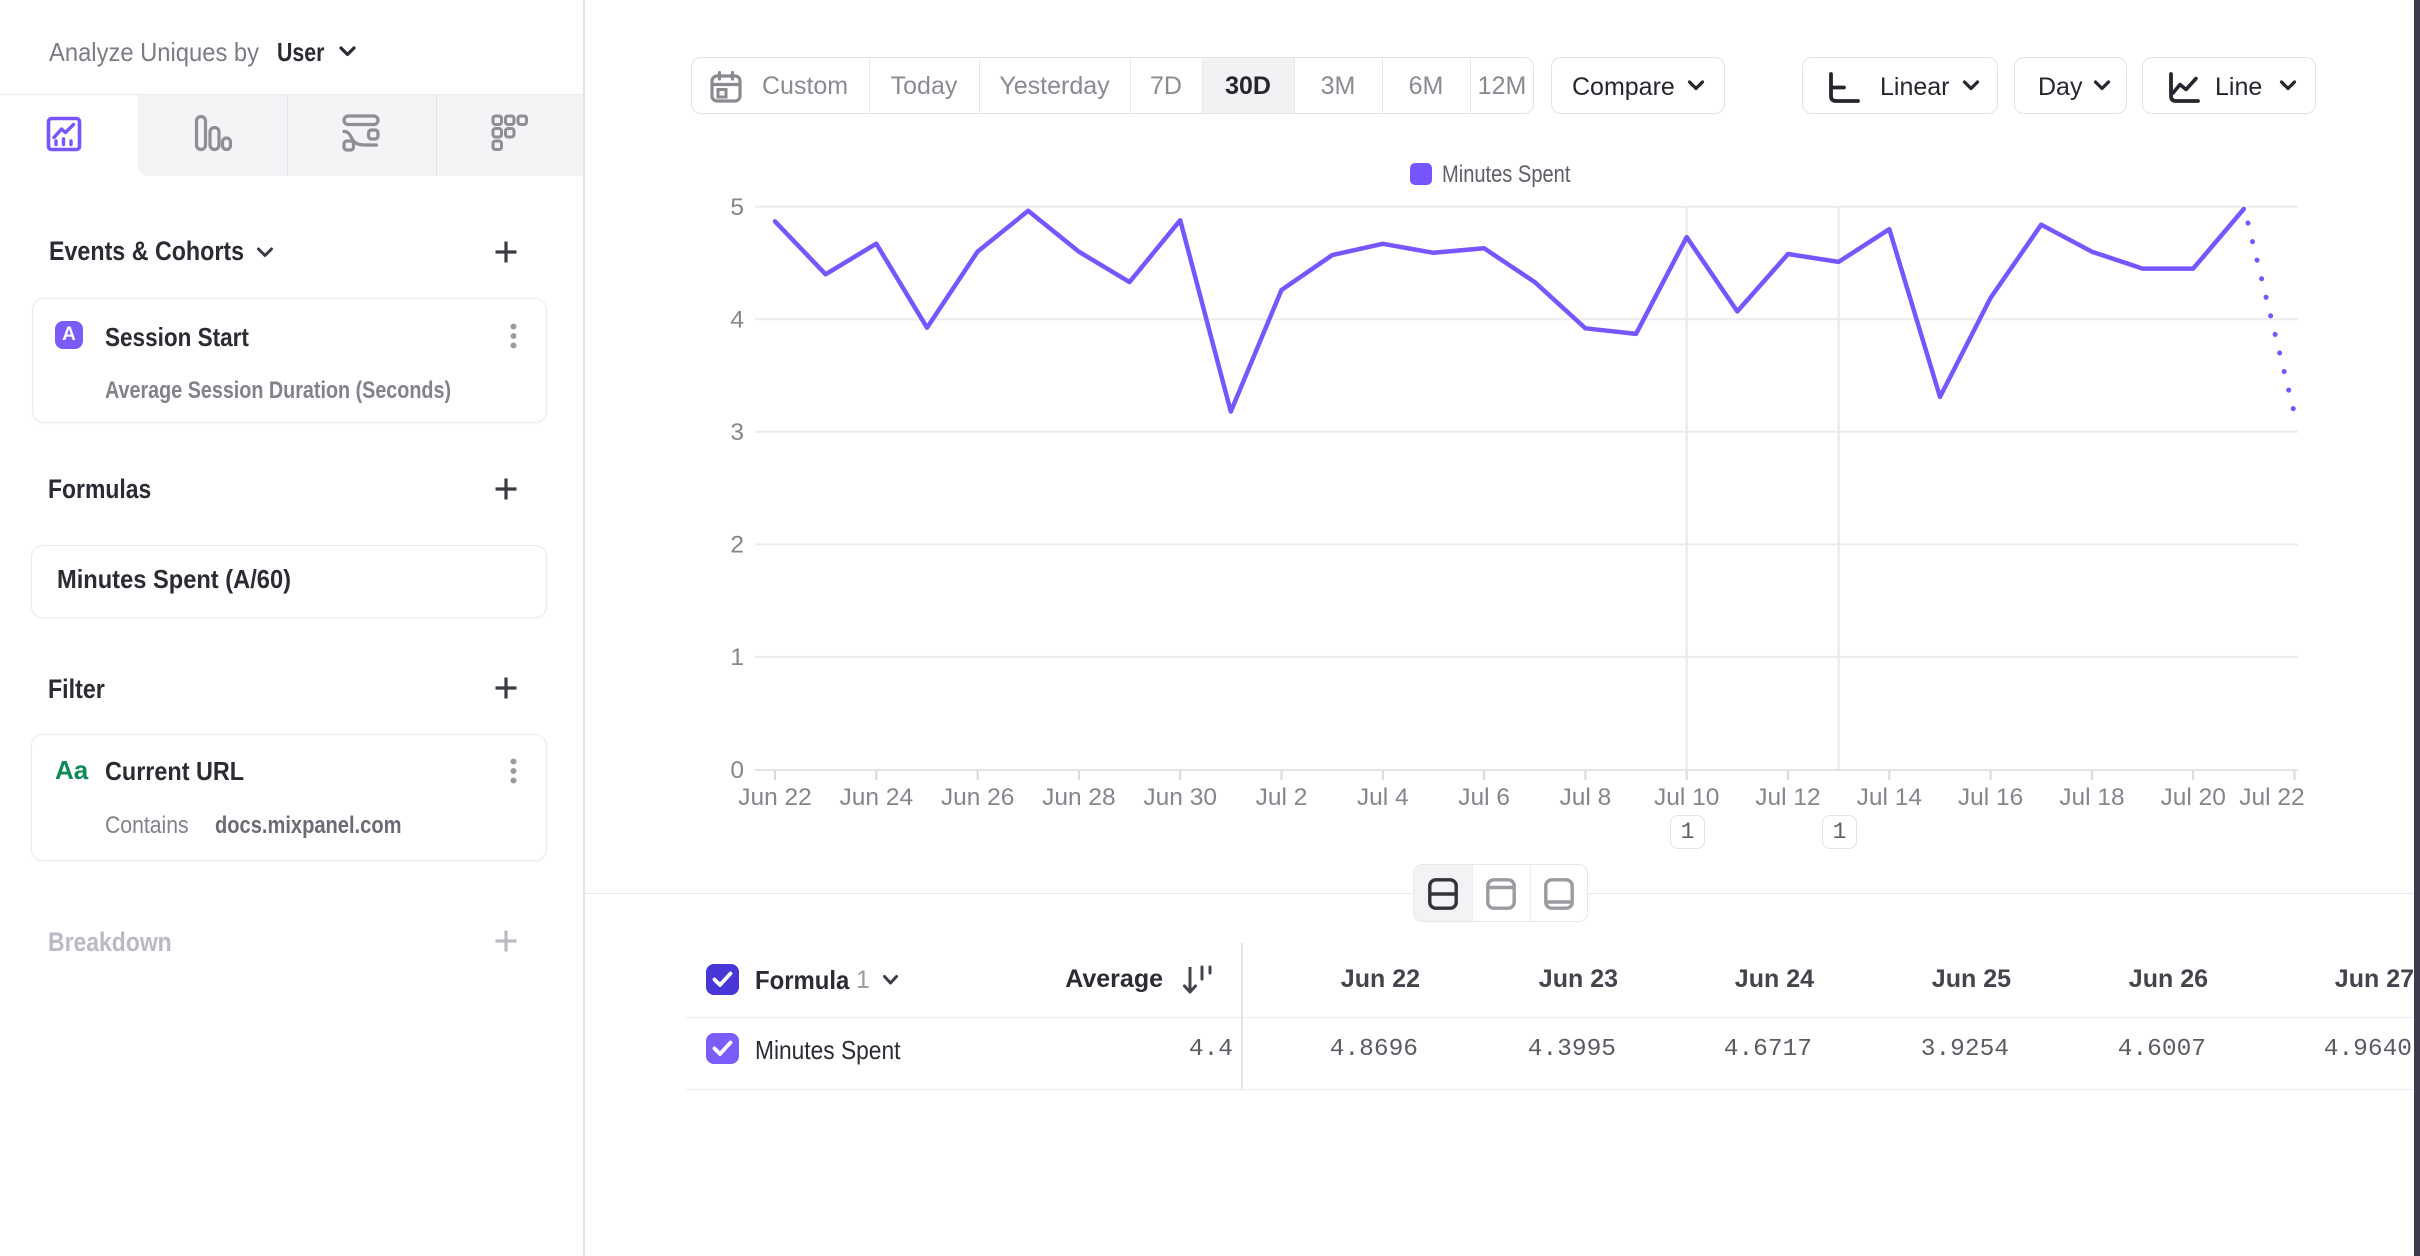 This screenshot has height=1256, width=2420. I want to click on svg-text: Jun 26, so click(978, 797).